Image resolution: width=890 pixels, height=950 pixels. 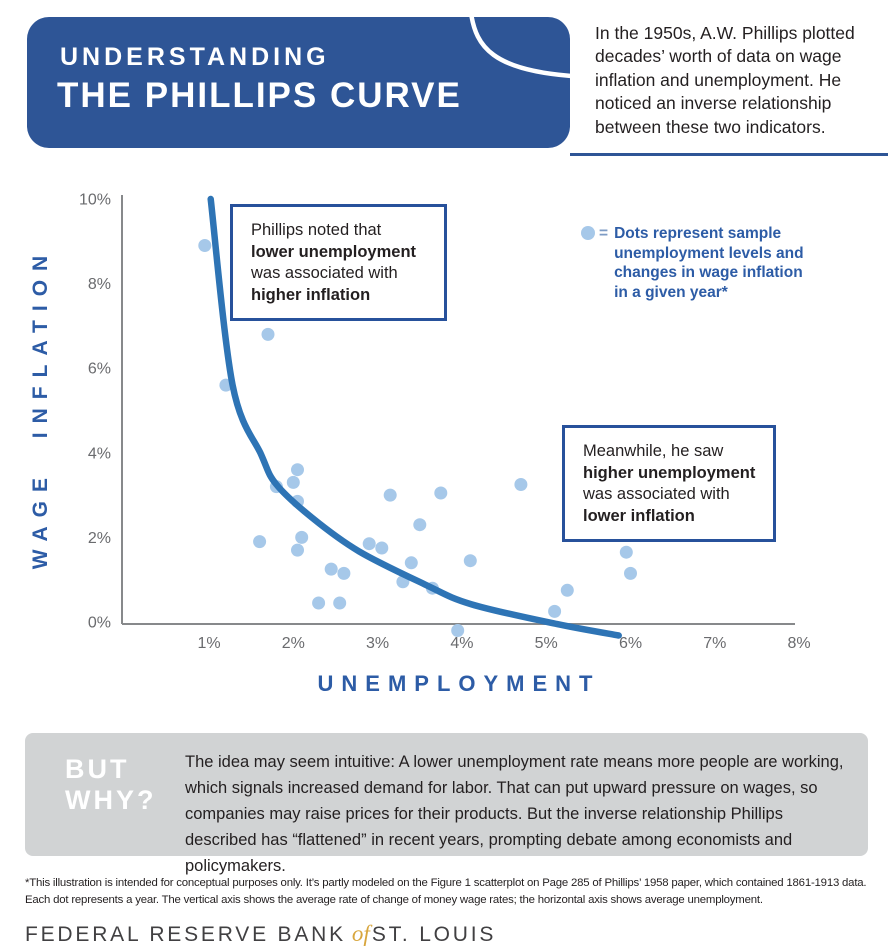 What do you see at coordinates (111, 800) in the screenshot?
I see `but-why-line2: WHY?` at bounding box center [111, 800].